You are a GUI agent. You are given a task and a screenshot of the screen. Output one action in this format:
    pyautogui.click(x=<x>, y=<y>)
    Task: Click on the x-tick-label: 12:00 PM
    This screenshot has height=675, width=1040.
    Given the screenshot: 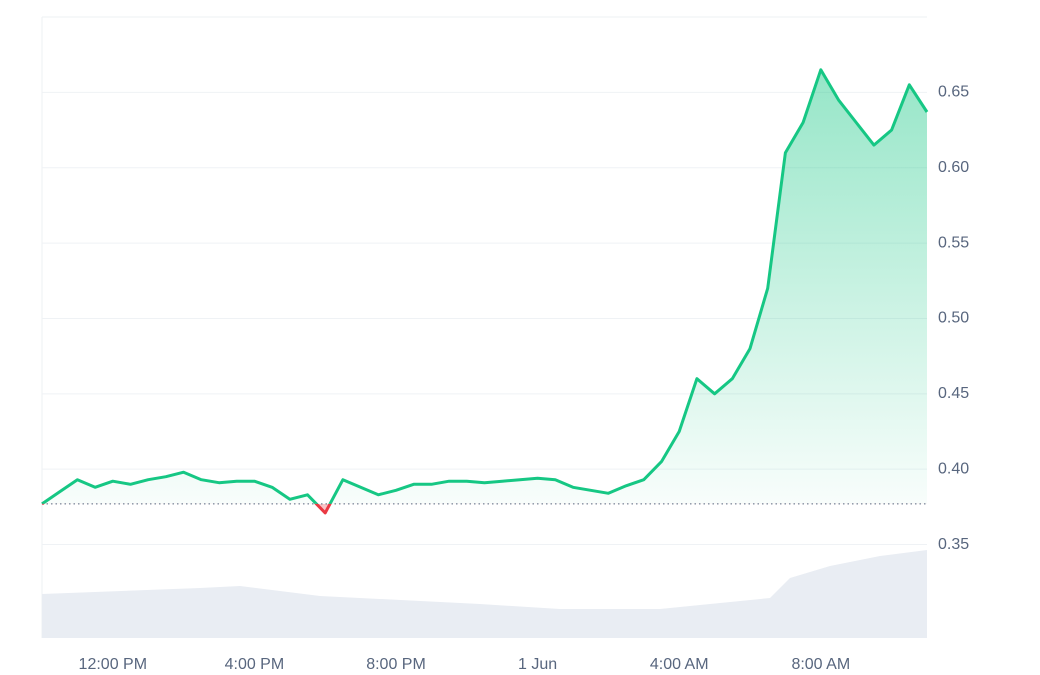 What is the action you would take?
    pyautogui.click(x=113, y=664)
    